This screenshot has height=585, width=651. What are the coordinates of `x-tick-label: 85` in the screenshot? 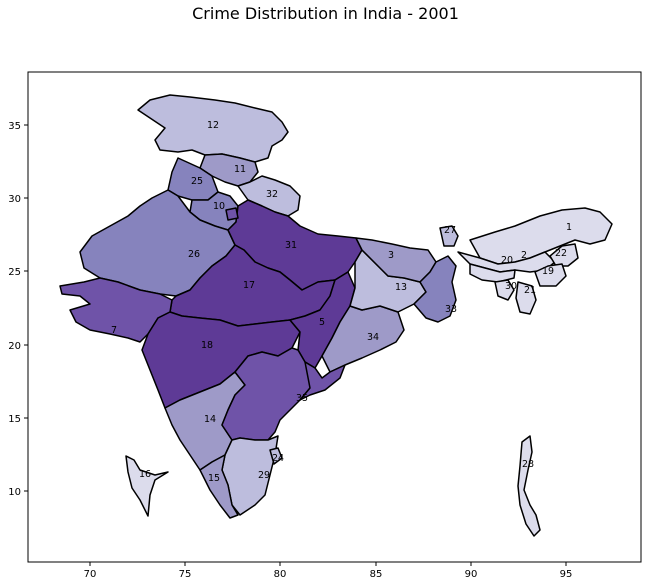 It's located at (376, 574).